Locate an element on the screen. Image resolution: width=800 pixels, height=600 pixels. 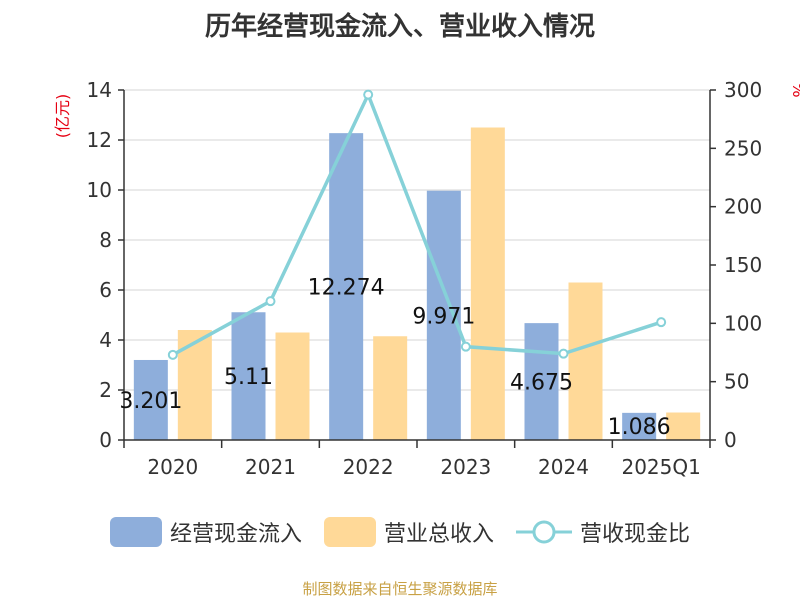
data-label-cash-inflow: 5.11 is located at coordinates (248, 377).